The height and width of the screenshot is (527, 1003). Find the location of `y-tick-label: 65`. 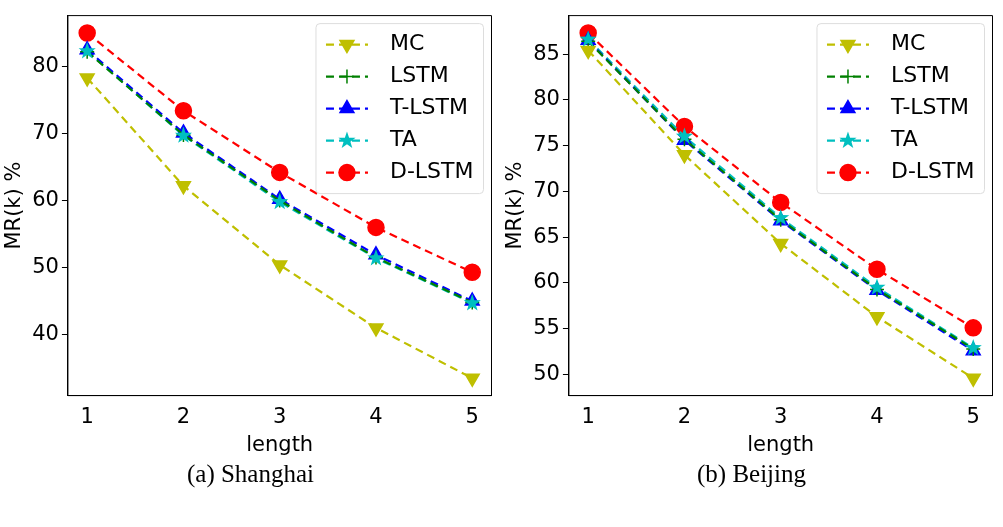

y-tick-label: 65 is located at coordinates (546, 235).